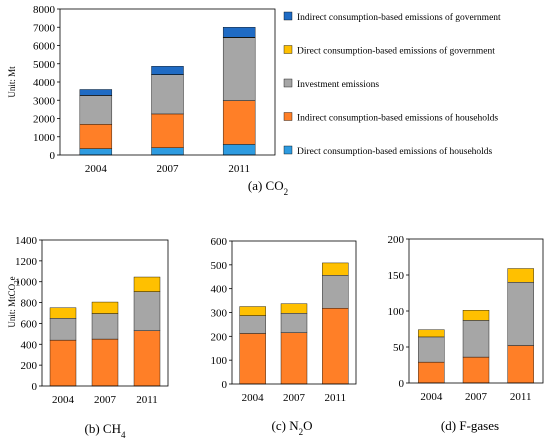  What do you see at coordinates (431, 333) in the screenshot?
I see `fgases-bar-direct_government-2004` at bounding box center [431, 333].